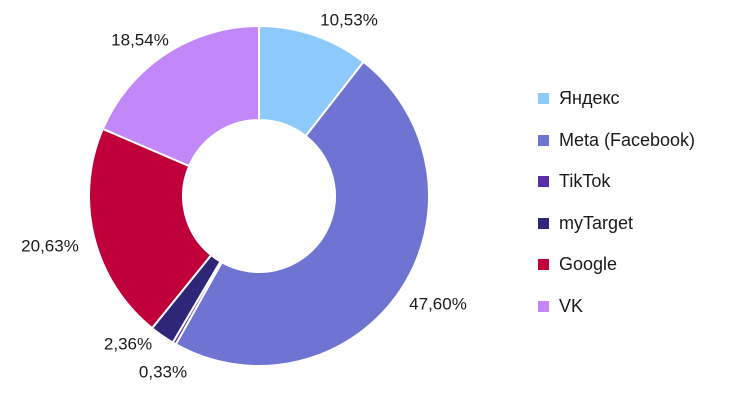 The width and height of the screenshot is (750, 410). I want to click on legend-label: Meta (Facebook), so click(627, 139).